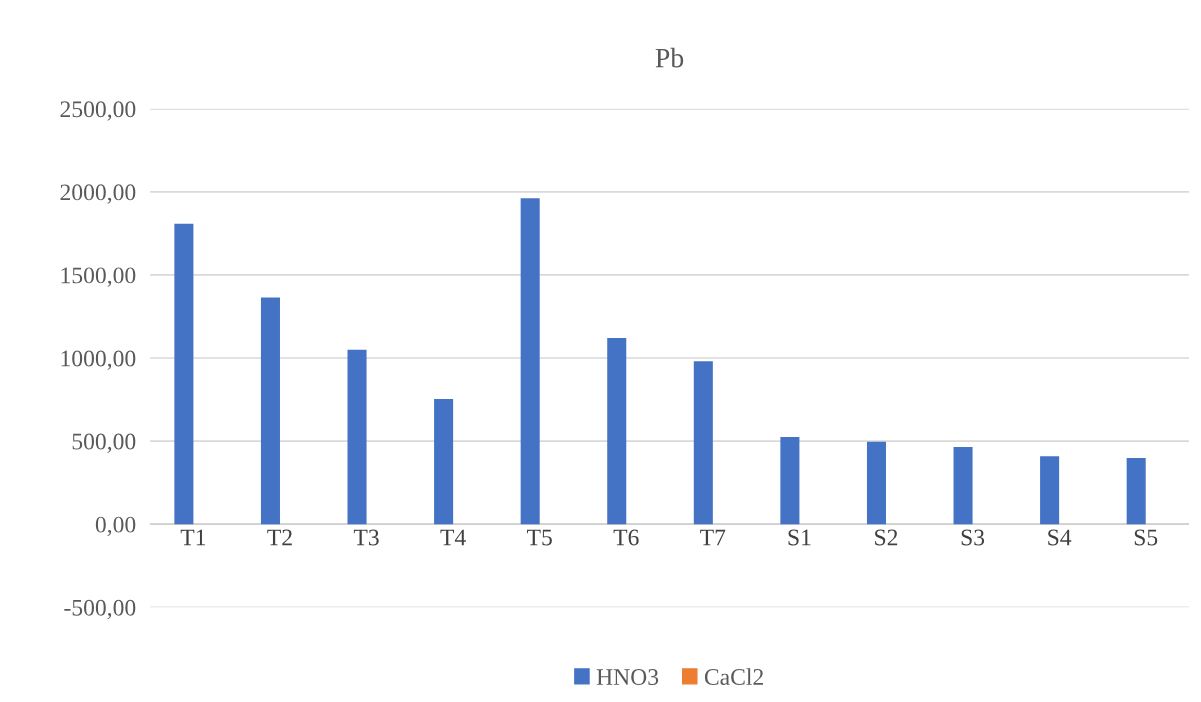 This screenshot has width=1201, height=702. What do you see at coordinates (366, 537) in the screenshot?
I see `x-tick-label: T3` at bounding box center [366, 537].